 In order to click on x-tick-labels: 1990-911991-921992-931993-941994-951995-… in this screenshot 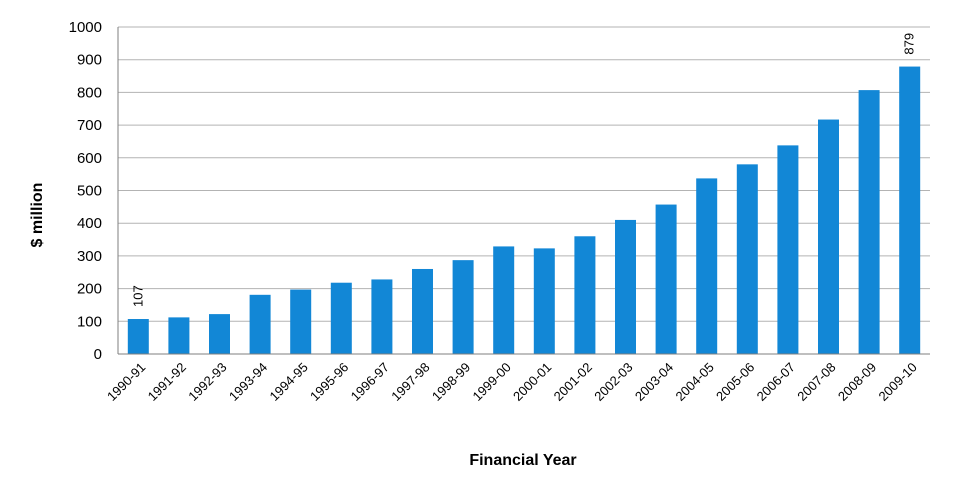, I will do `click(512, 382)`.